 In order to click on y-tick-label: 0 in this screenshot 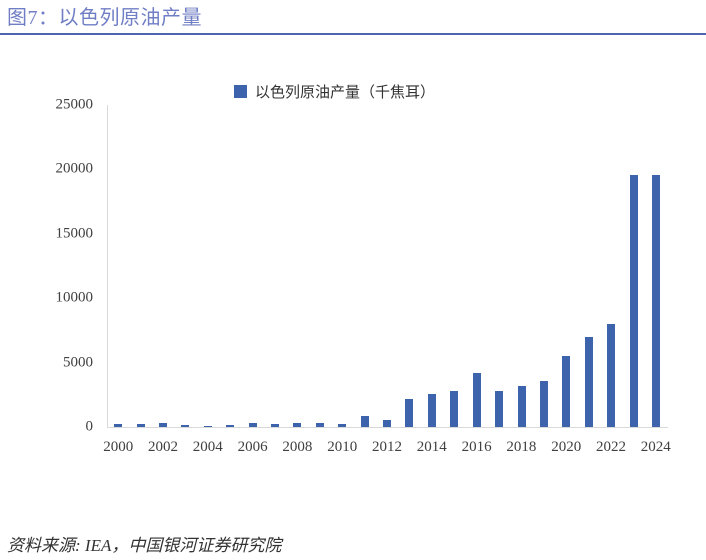, I will do `click(89, 426)`.